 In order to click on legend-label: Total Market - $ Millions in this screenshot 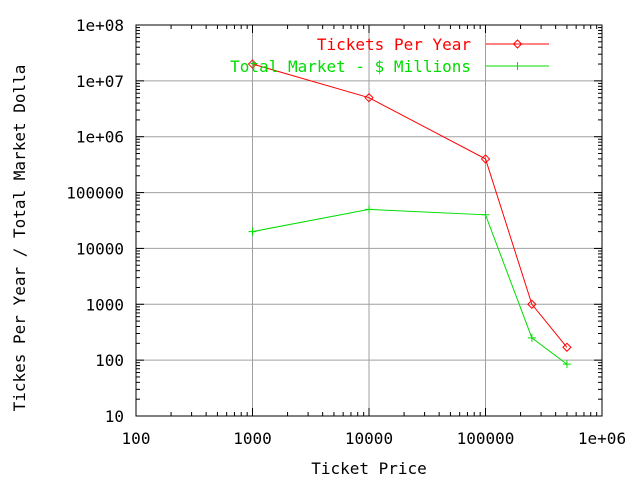, I will do `click(350, 66)`.